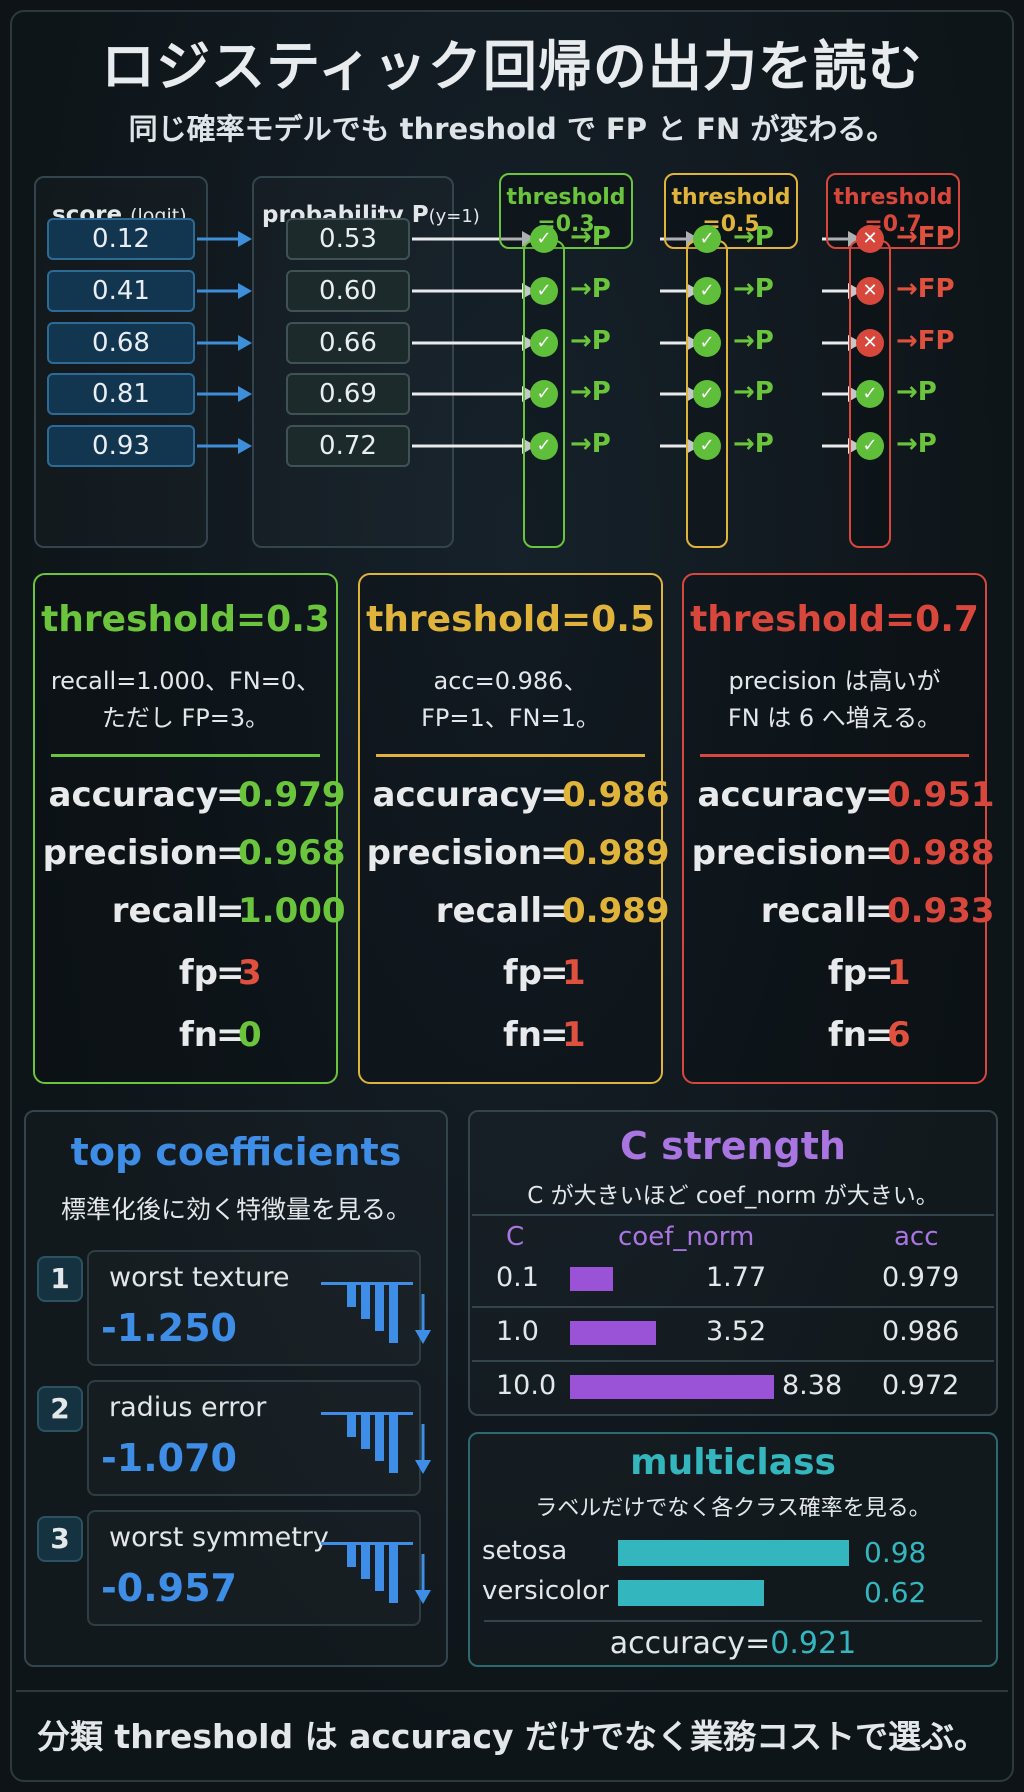 The image size is (1024, 1792). Describe the element at coordinates (454, 853) in the screenshot. I see `metric-label: precision` at that location.